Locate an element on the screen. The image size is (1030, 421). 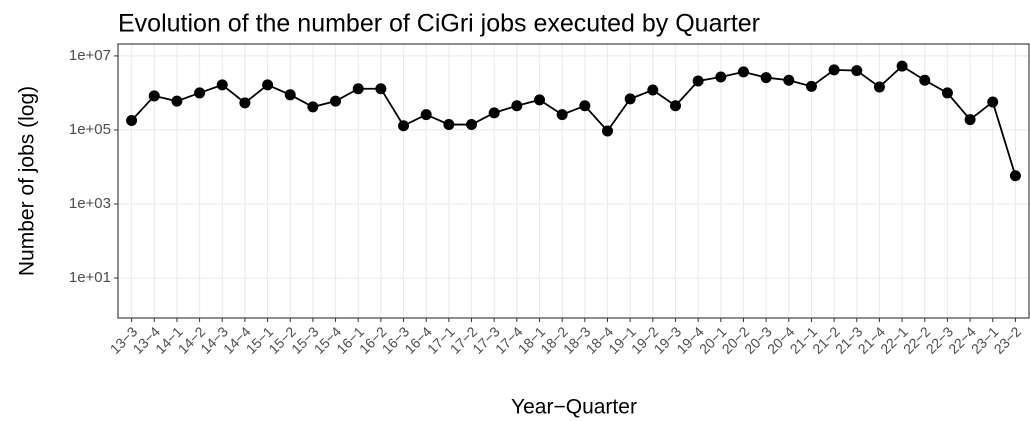
x-tick-label: 23−2 is located at coordinates (1008, 340).